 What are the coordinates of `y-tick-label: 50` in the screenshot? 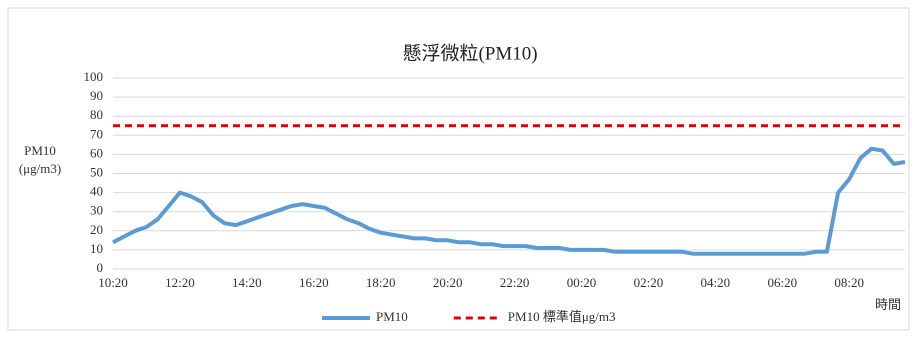 It's located at (96, 171).